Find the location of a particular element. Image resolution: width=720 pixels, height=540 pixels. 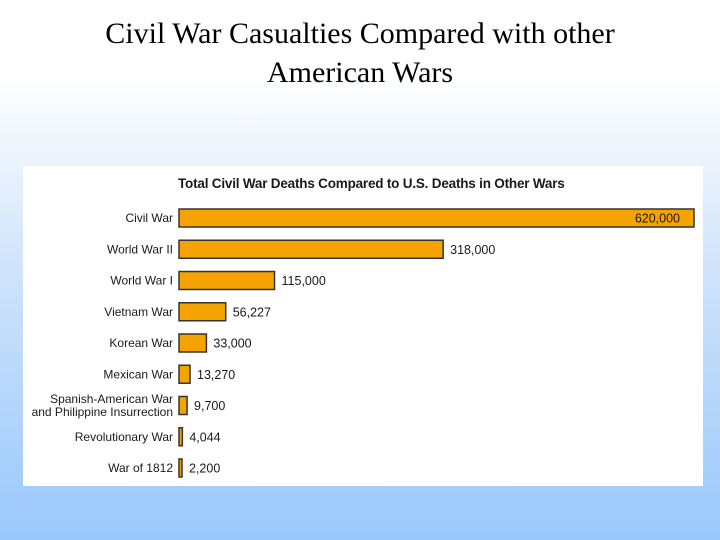

category-label-7: Revolutionary War is located at coordinates (124, 437).